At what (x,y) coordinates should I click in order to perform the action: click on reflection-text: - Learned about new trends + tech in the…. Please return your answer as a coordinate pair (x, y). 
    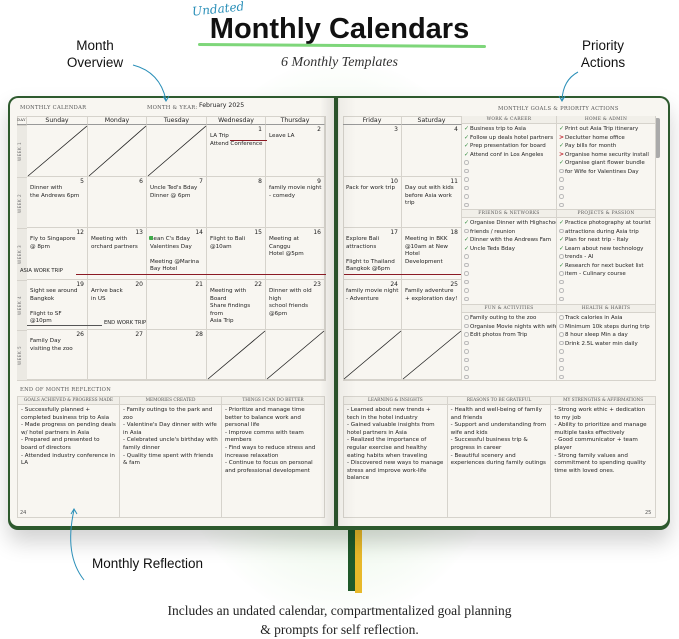
    Looking at the image, I should click on (395, 444).